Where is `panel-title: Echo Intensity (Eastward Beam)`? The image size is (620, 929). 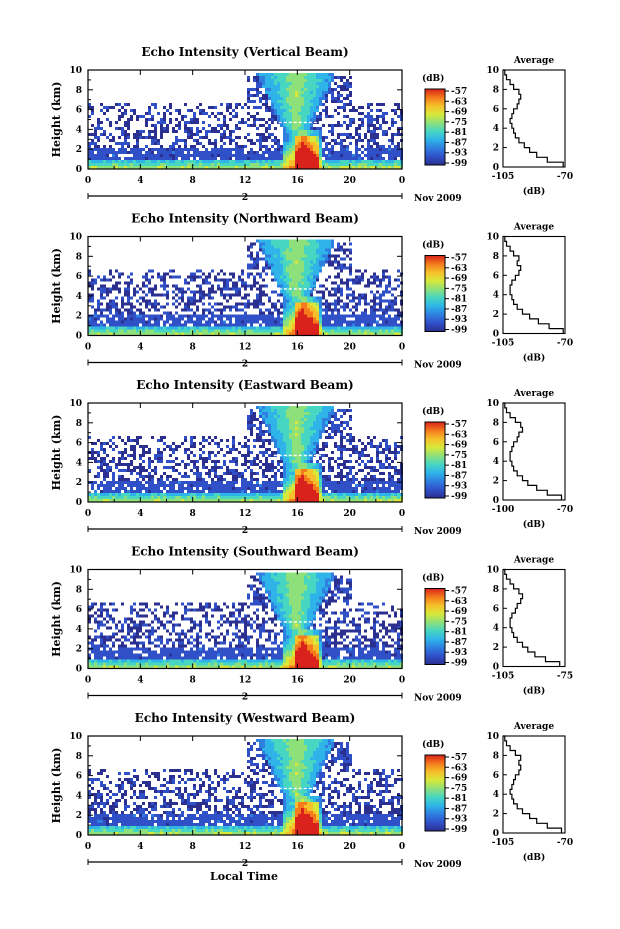 panel-title: Echo Intensity (Eastward Beam) is located at coordinates (244, 385).